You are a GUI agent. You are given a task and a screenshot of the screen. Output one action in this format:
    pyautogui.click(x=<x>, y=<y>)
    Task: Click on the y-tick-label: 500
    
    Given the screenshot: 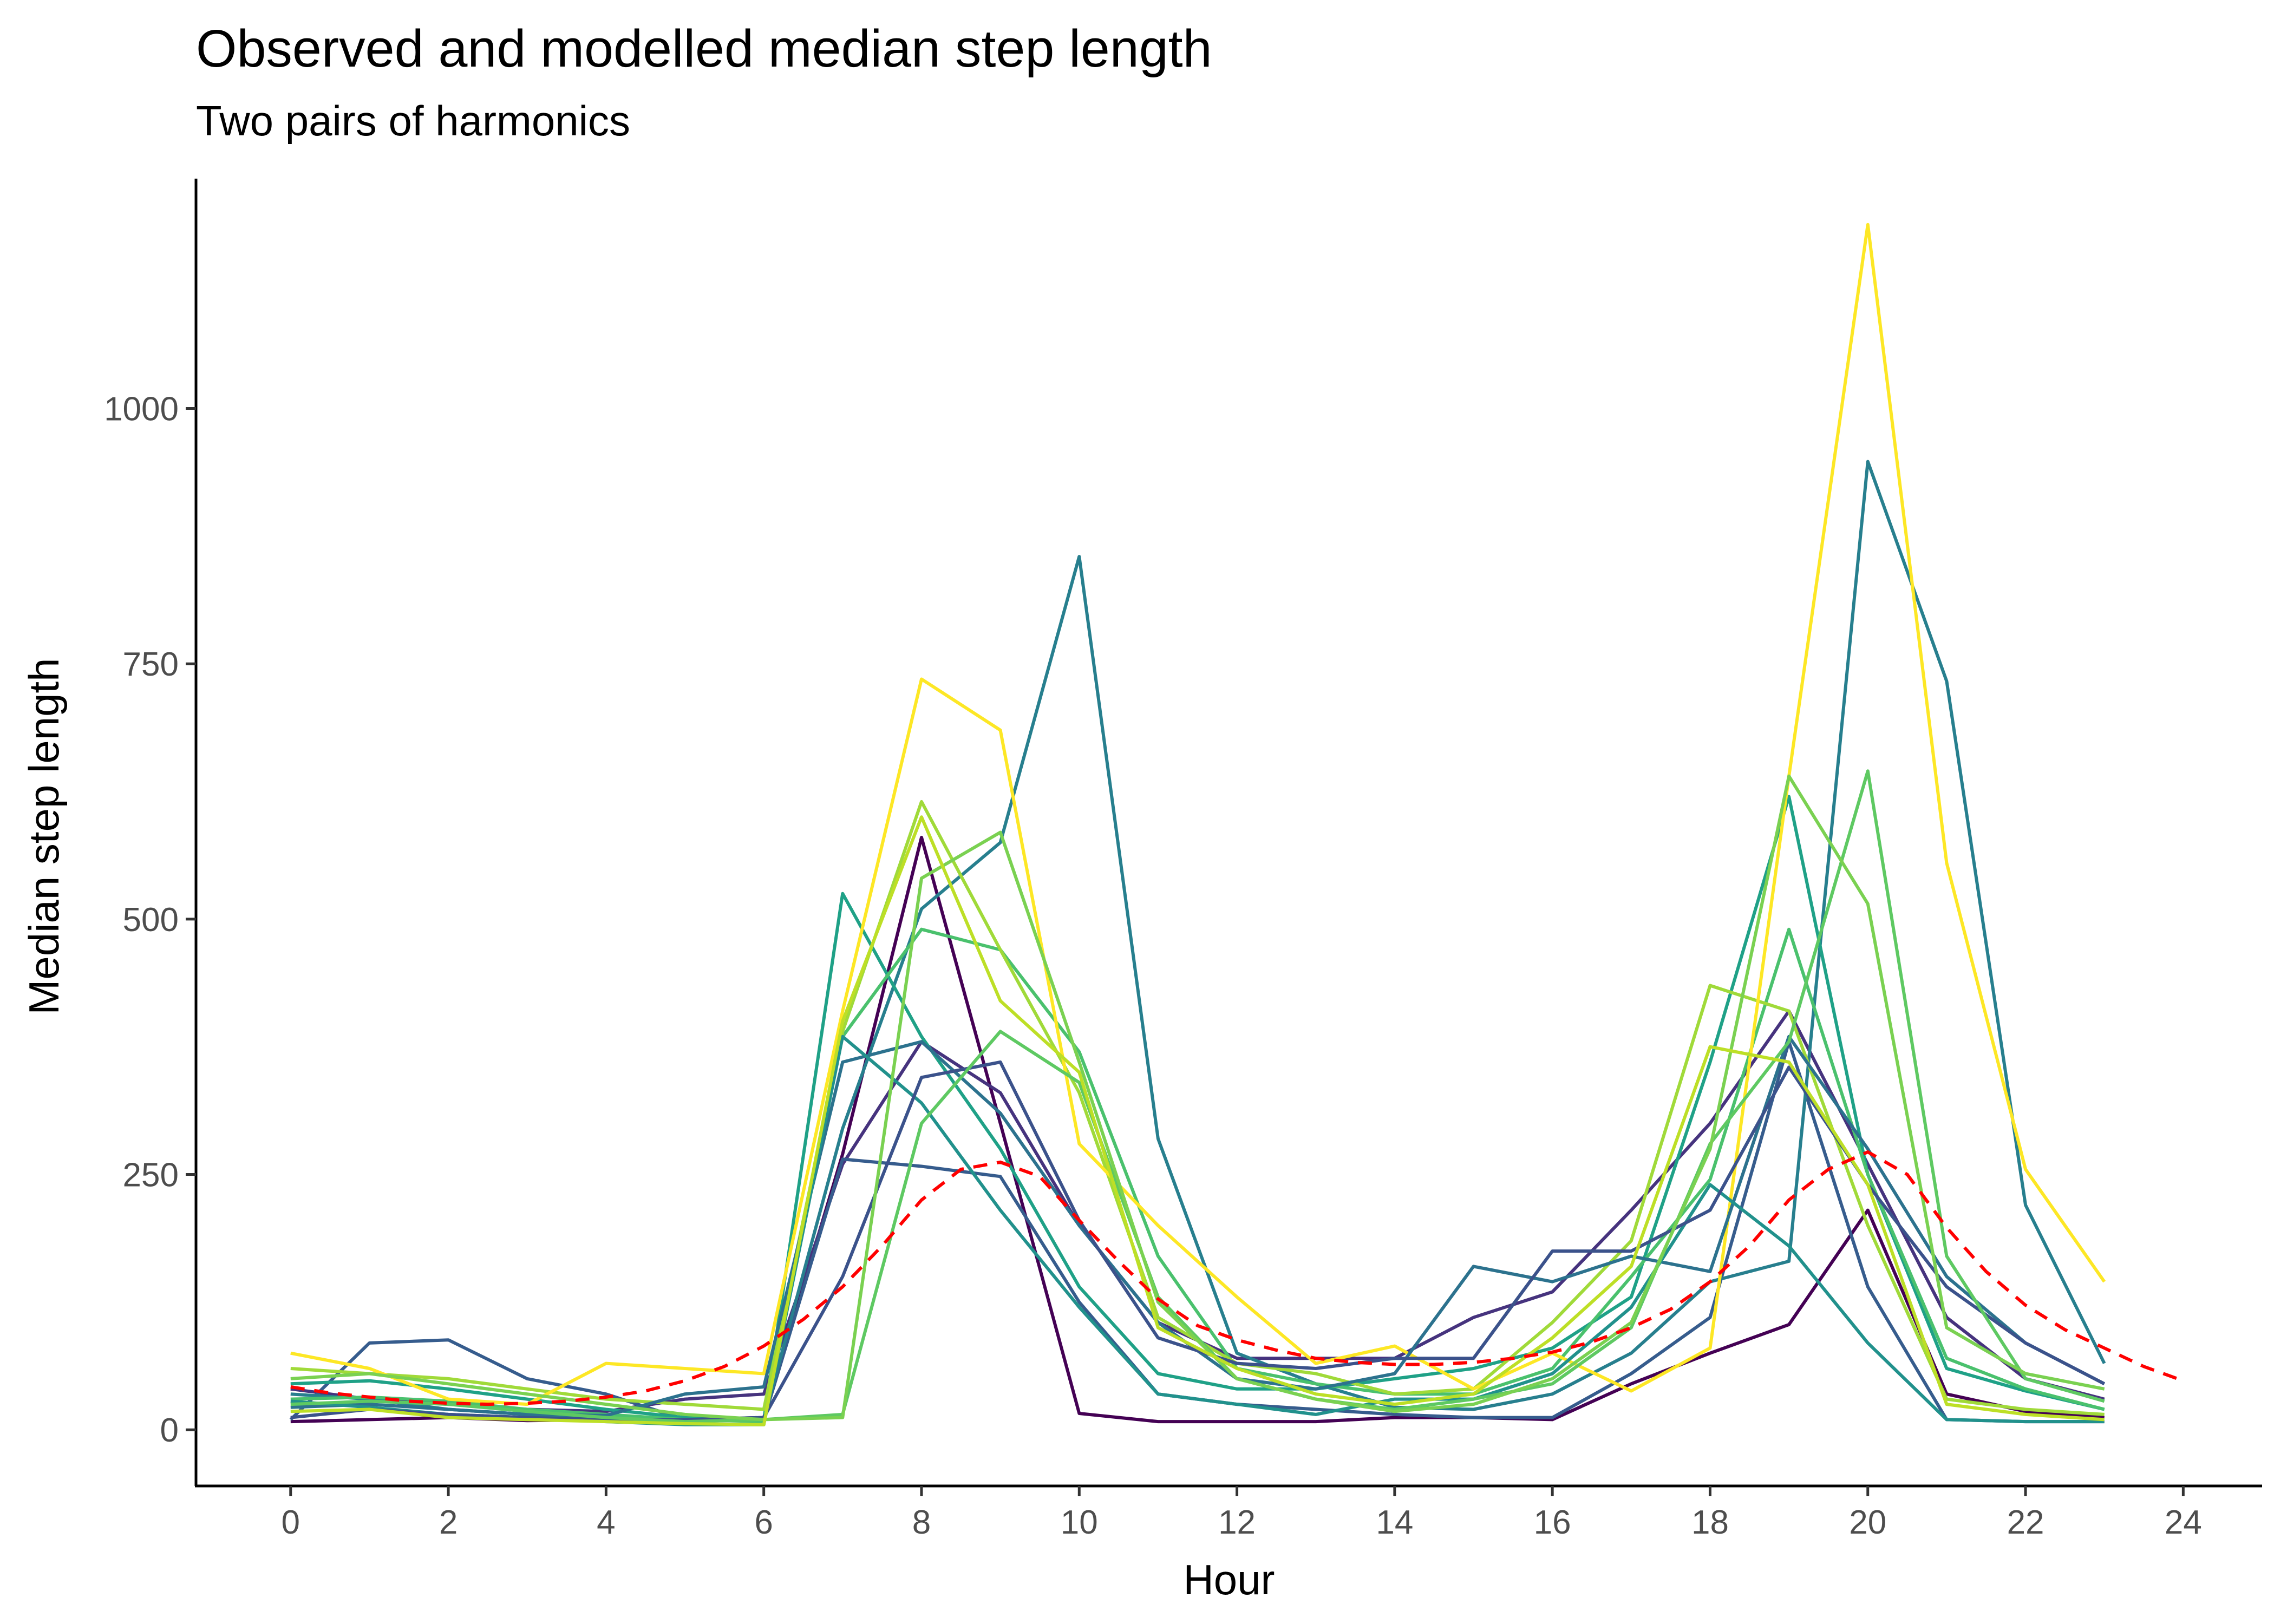 What is the action you would take?
    pyautogui.click(x=151, y=920)
    